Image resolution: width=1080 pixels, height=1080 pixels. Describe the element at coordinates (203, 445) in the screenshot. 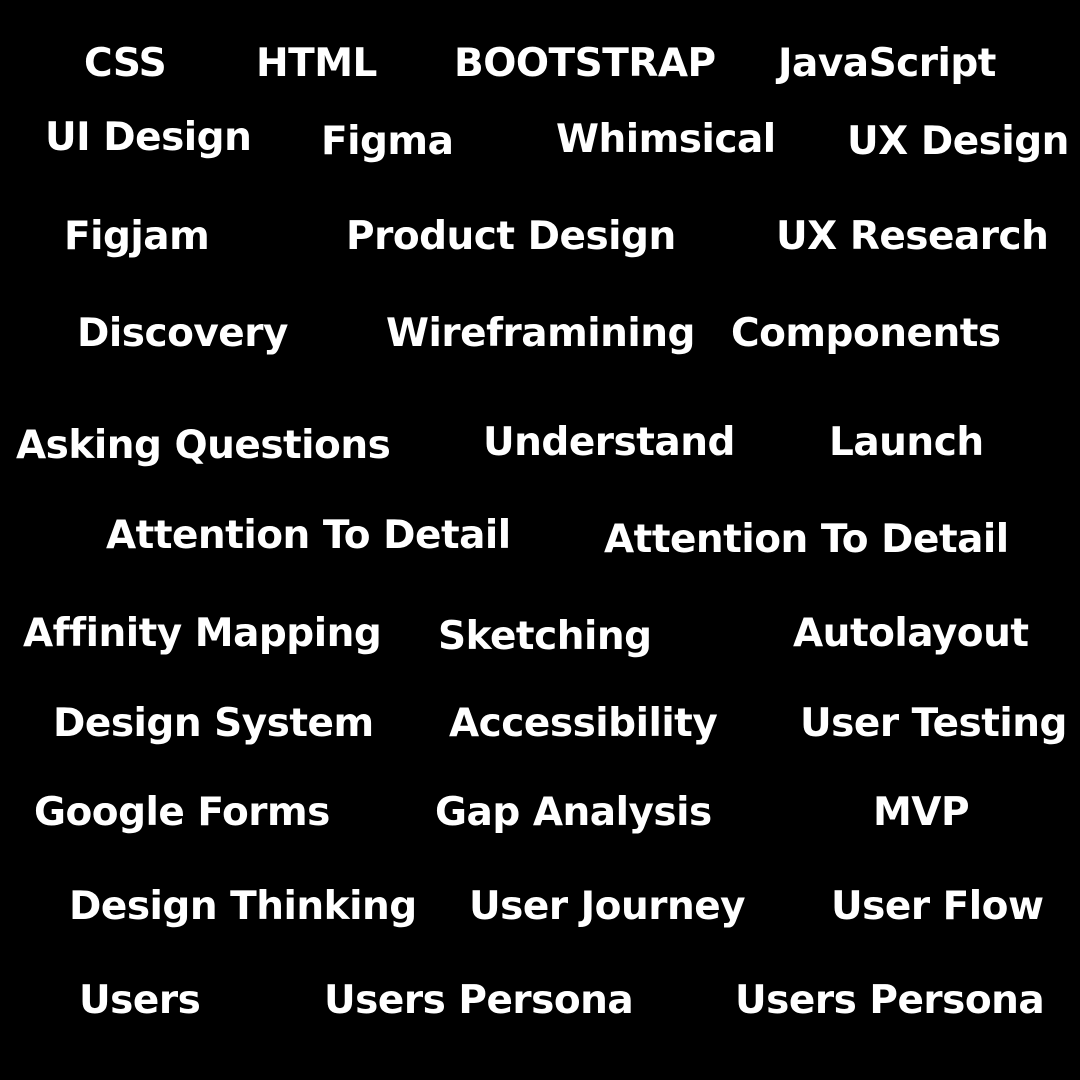

I see `skill-word-asking-questions: Asking Questions` at that location.